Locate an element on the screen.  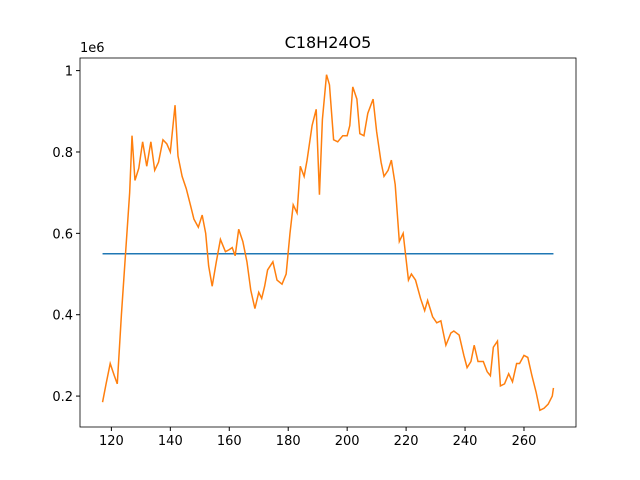
x-tick-label: 140 is located at coordinates (170, 441).